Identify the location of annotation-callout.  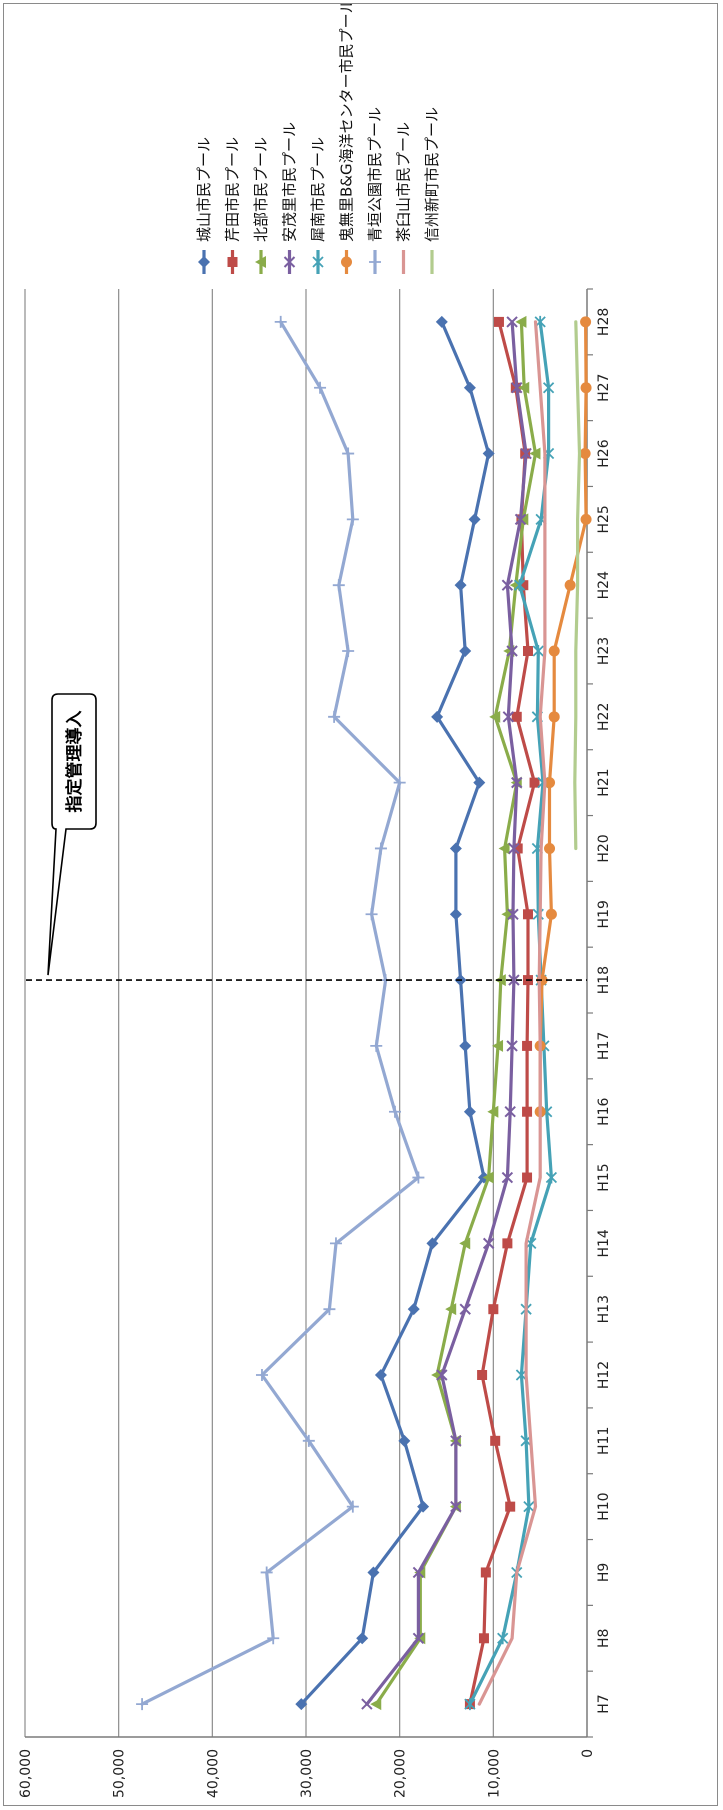
(72, 834).